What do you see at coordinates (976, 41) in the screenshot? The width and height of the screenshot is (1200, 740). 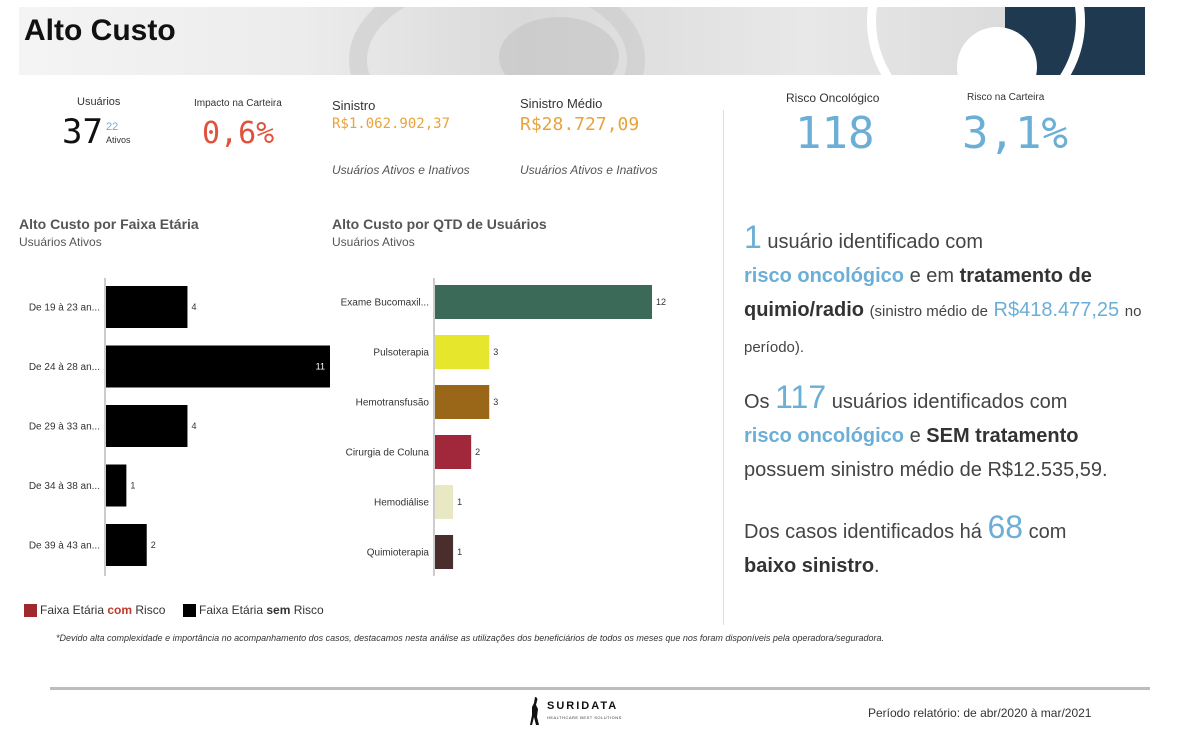 I see `banner-ring` at bounding box center [976, 41].